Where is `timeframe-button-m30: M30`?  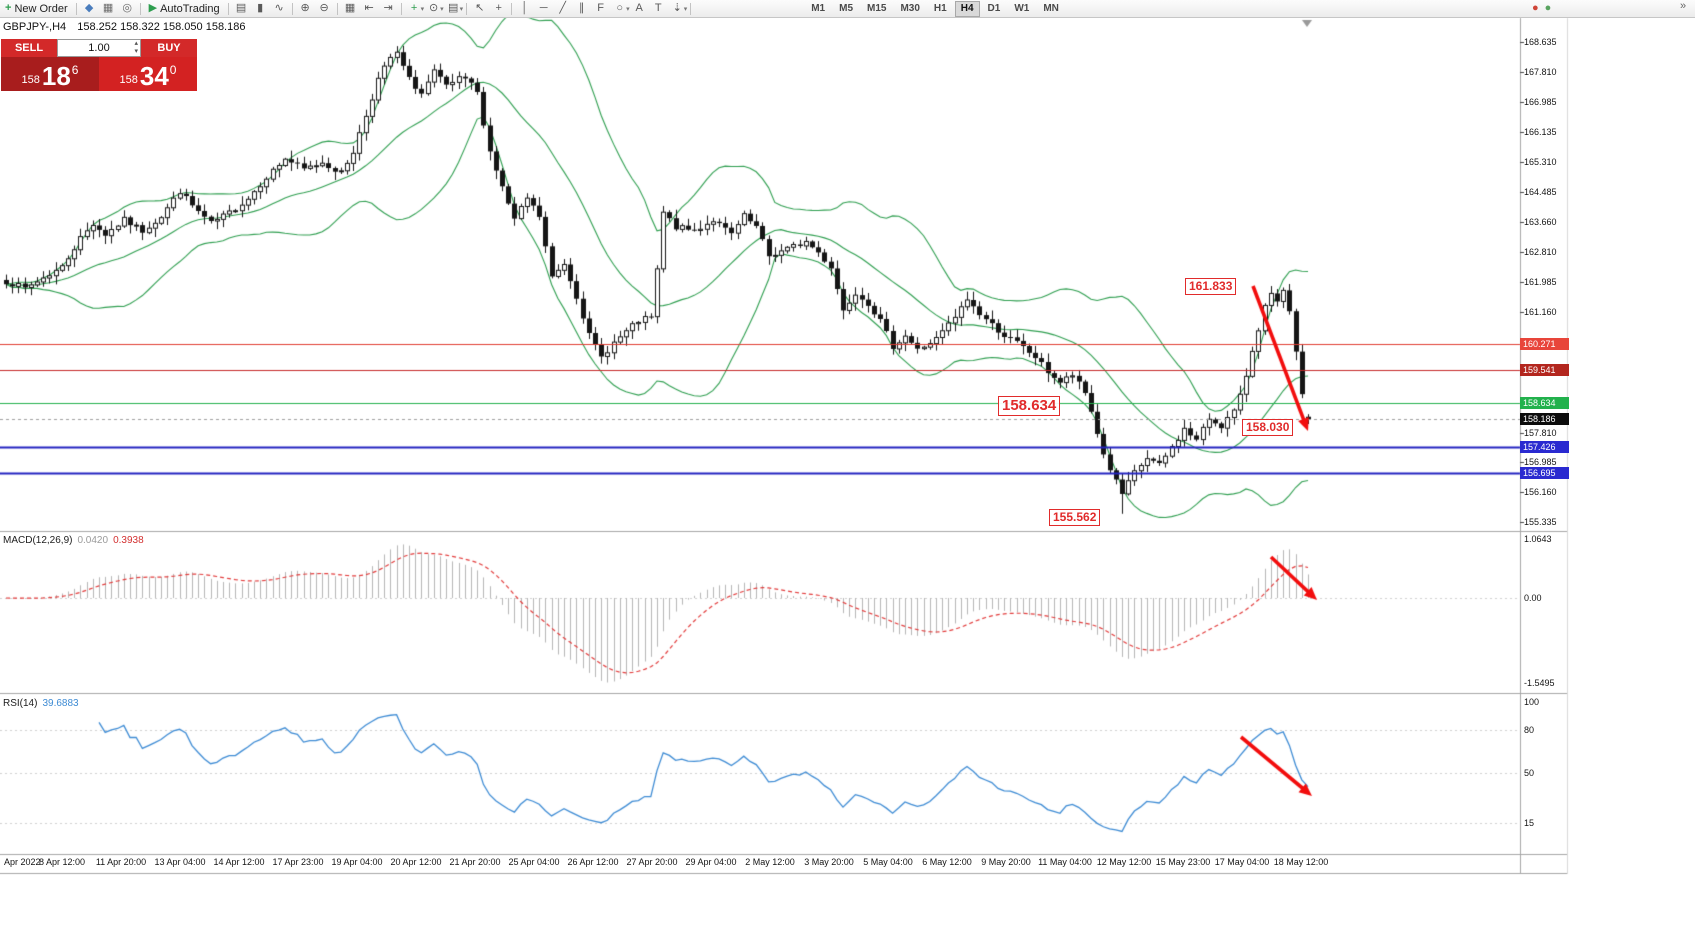
timeframe-button-m30: M30 is located at coordinates (910, 8).